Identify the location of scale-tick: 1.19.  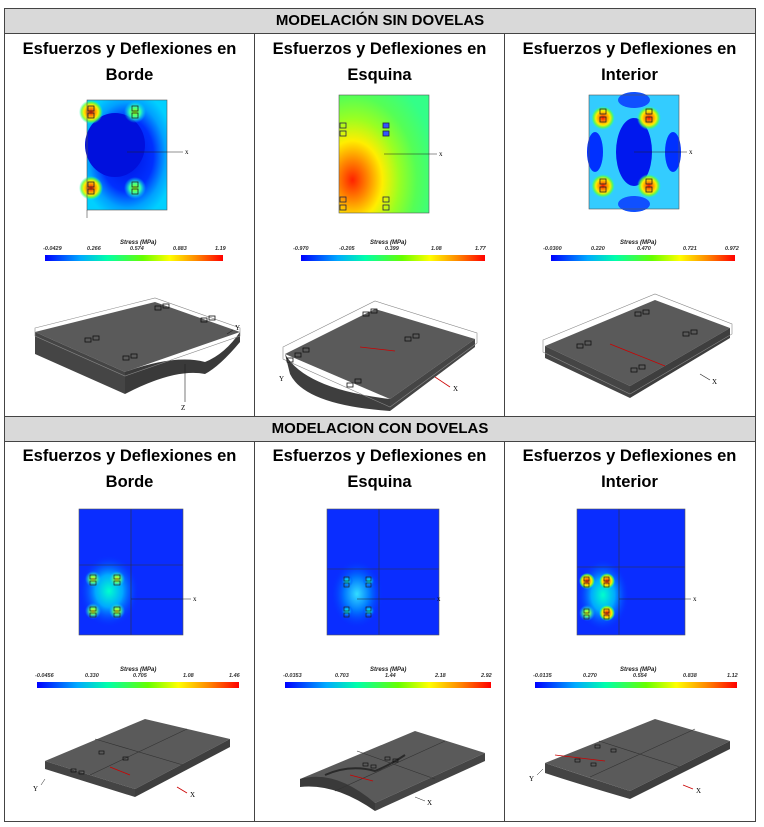
(220, 249).